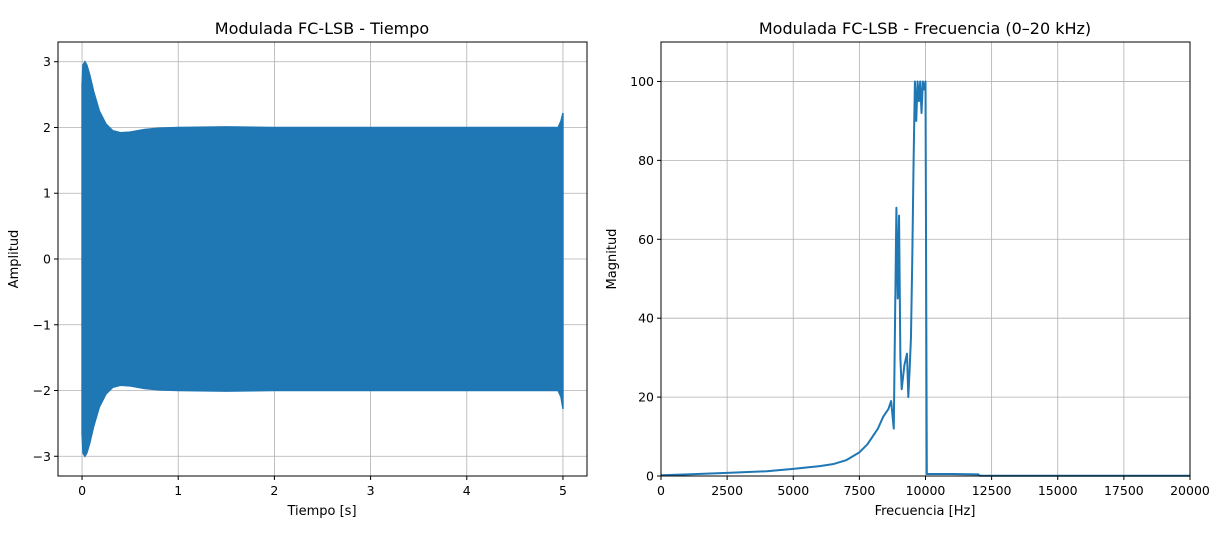 Image resolution: width=1226 pixels, height=548 pixels. Describe the element at coordinates (646, 160) in the screenshot. I see `y-tick-label: 80` at that location.